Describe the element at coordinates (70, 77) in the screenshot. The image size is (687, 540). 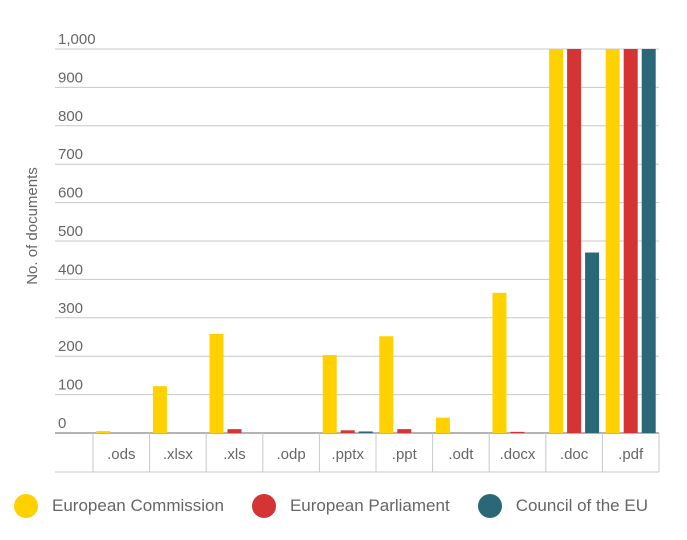
I see `y-tick-label: 900` at that location.